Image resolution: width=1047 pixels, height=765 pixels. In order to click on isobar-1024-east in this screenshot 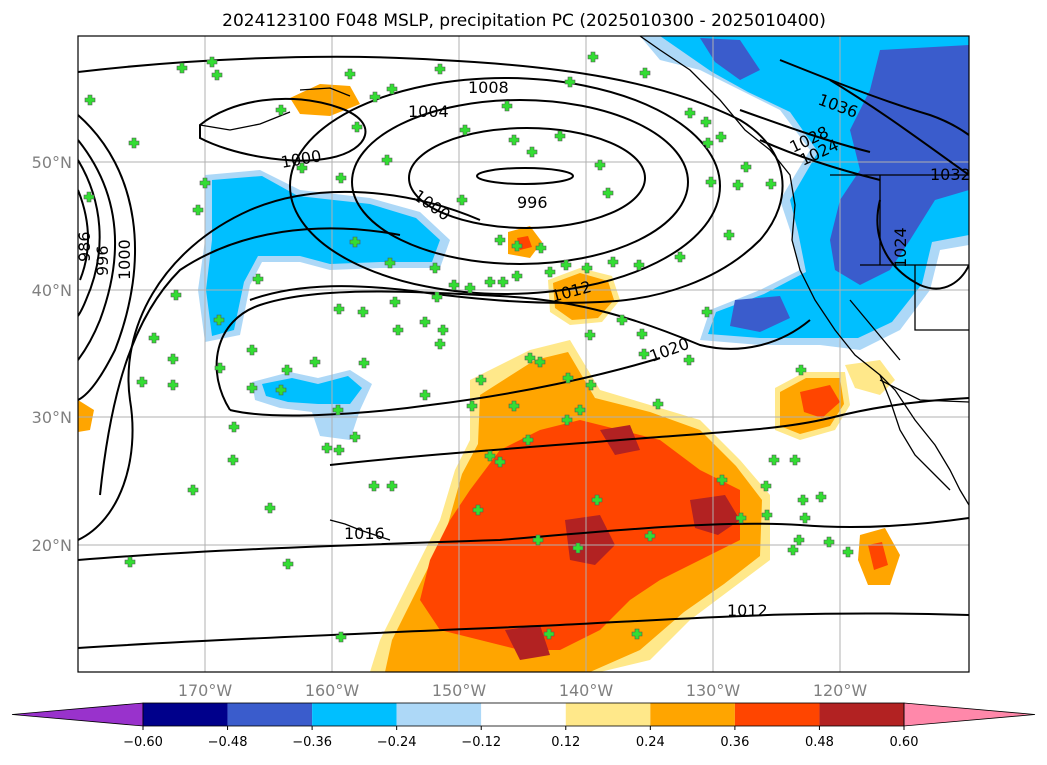, I will do `click(820, 160)`.